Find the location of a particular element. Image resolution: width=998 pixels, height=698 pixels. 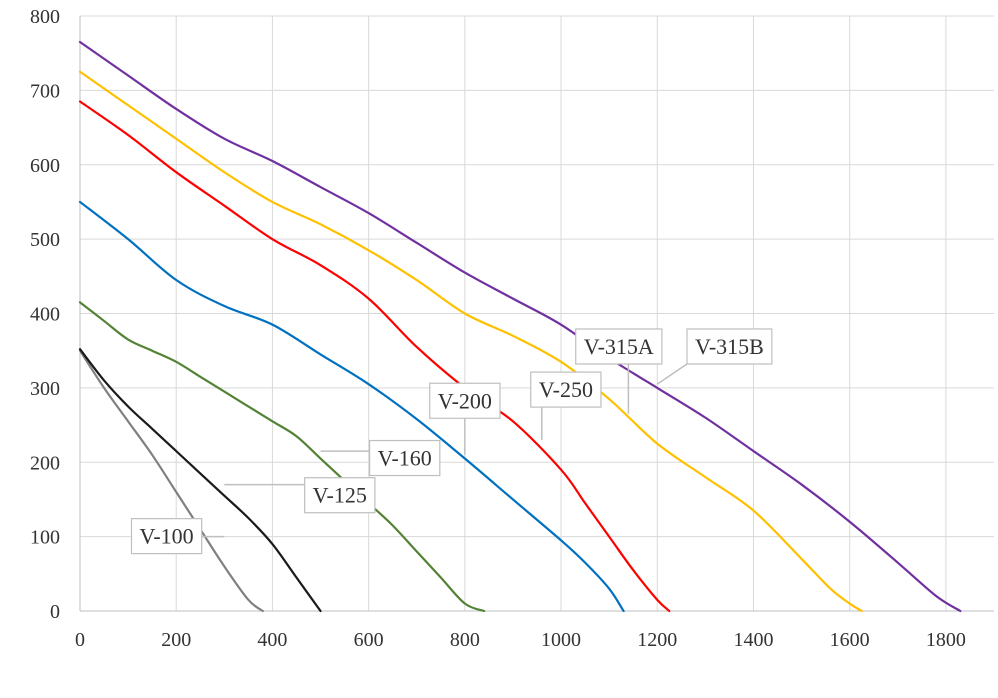

callout-label: V-100 is located at coordinates (166, 536).